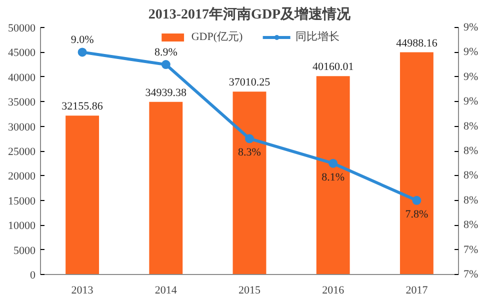 This screenshot has width=500, height=302. Describe the element at coordinates (249, 290) in the screenshot. I see `x-tick-label: 2015` at that location.